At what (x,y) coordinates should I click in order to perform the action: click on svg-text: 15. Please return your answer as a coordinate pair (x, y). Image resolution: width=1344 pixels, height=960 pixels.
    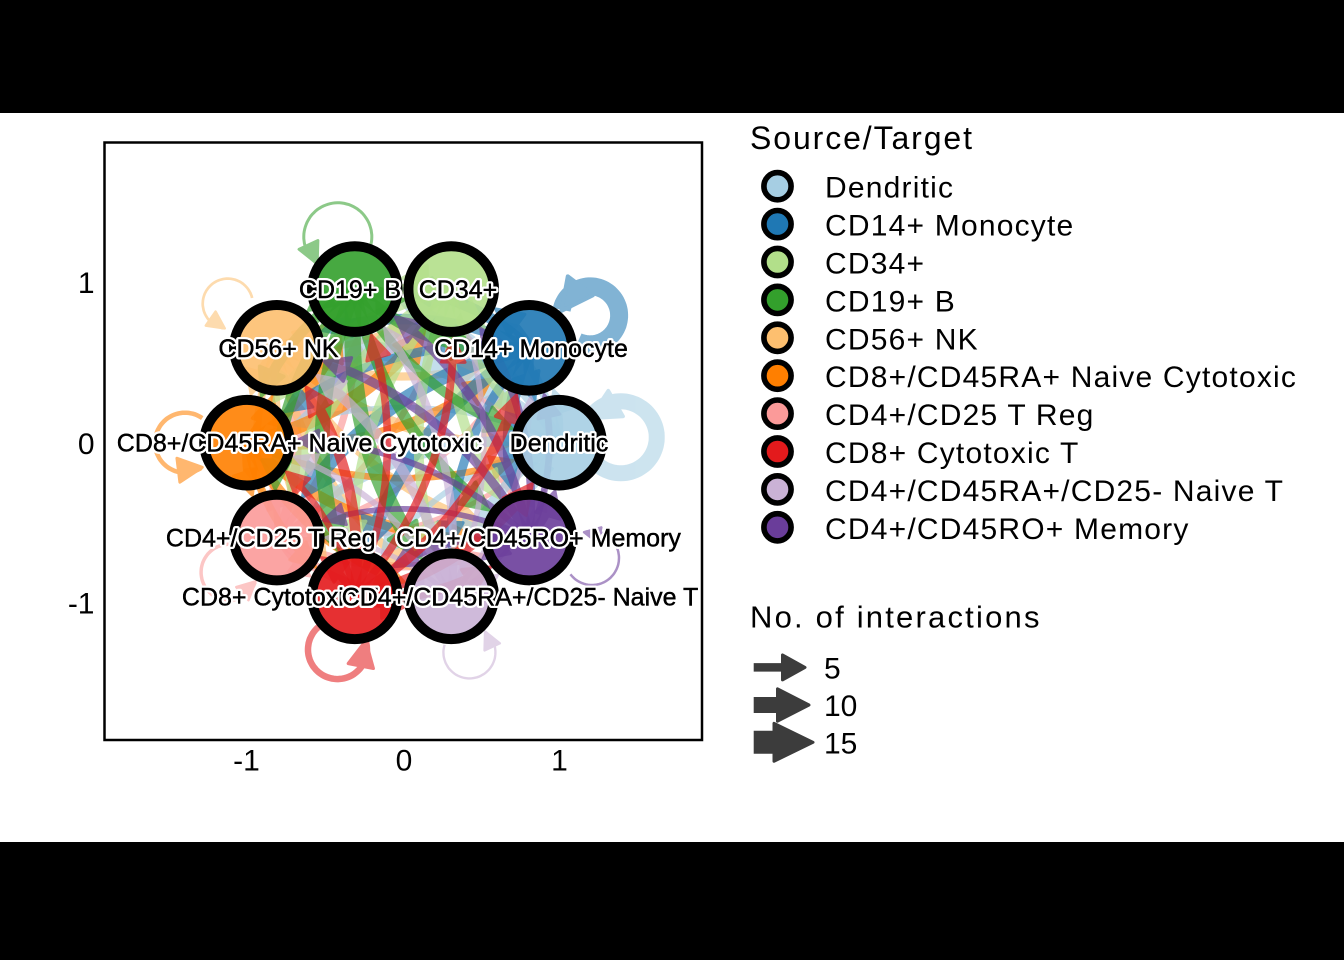
    Looking at the image, I should click on (840, 743).